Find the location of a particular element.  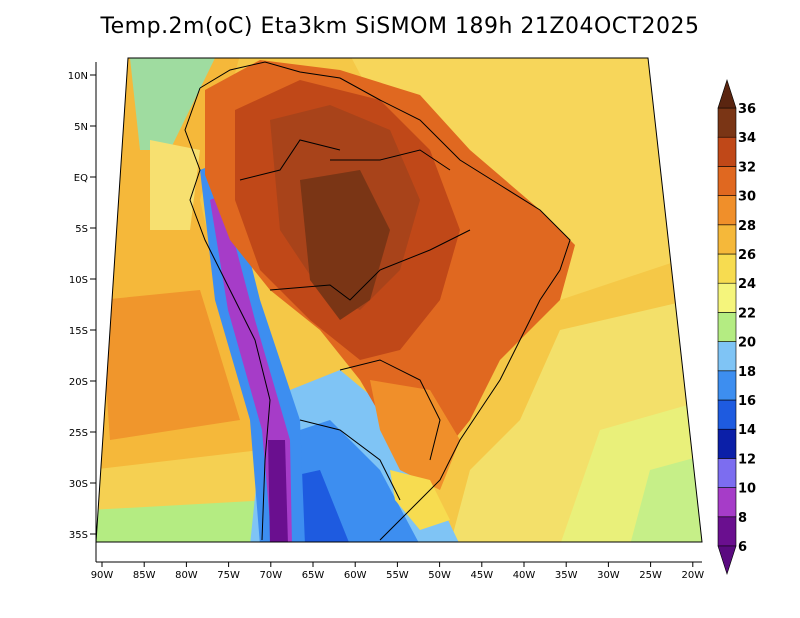

colorbar-min-arrow is located at coordinates (727, 560).